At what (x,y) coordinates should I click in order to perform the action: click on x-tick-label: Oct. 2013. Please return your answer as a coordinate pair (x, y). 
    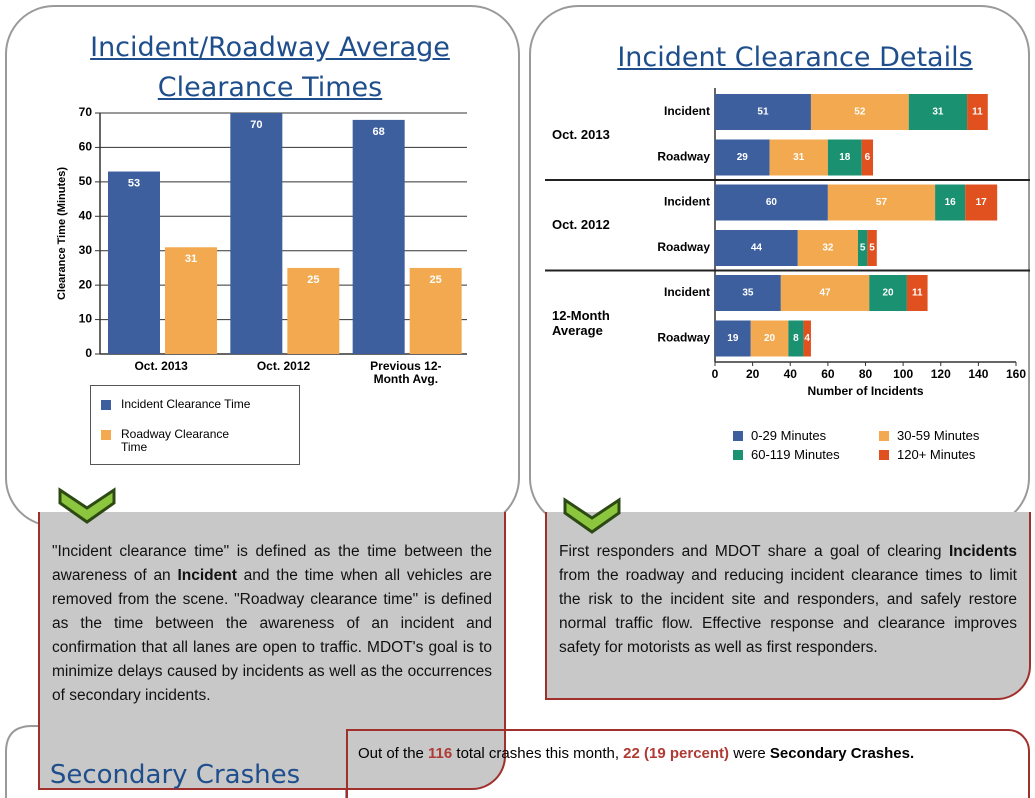
    Looking at the image, I should click on (161, 366).